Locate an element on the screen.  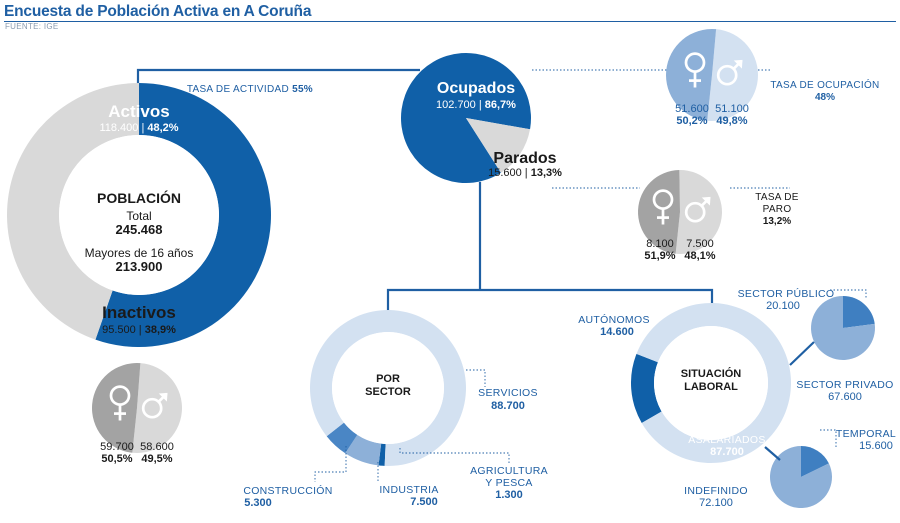
label-por-sector-line1: POR is located at coordinates (388, 379).